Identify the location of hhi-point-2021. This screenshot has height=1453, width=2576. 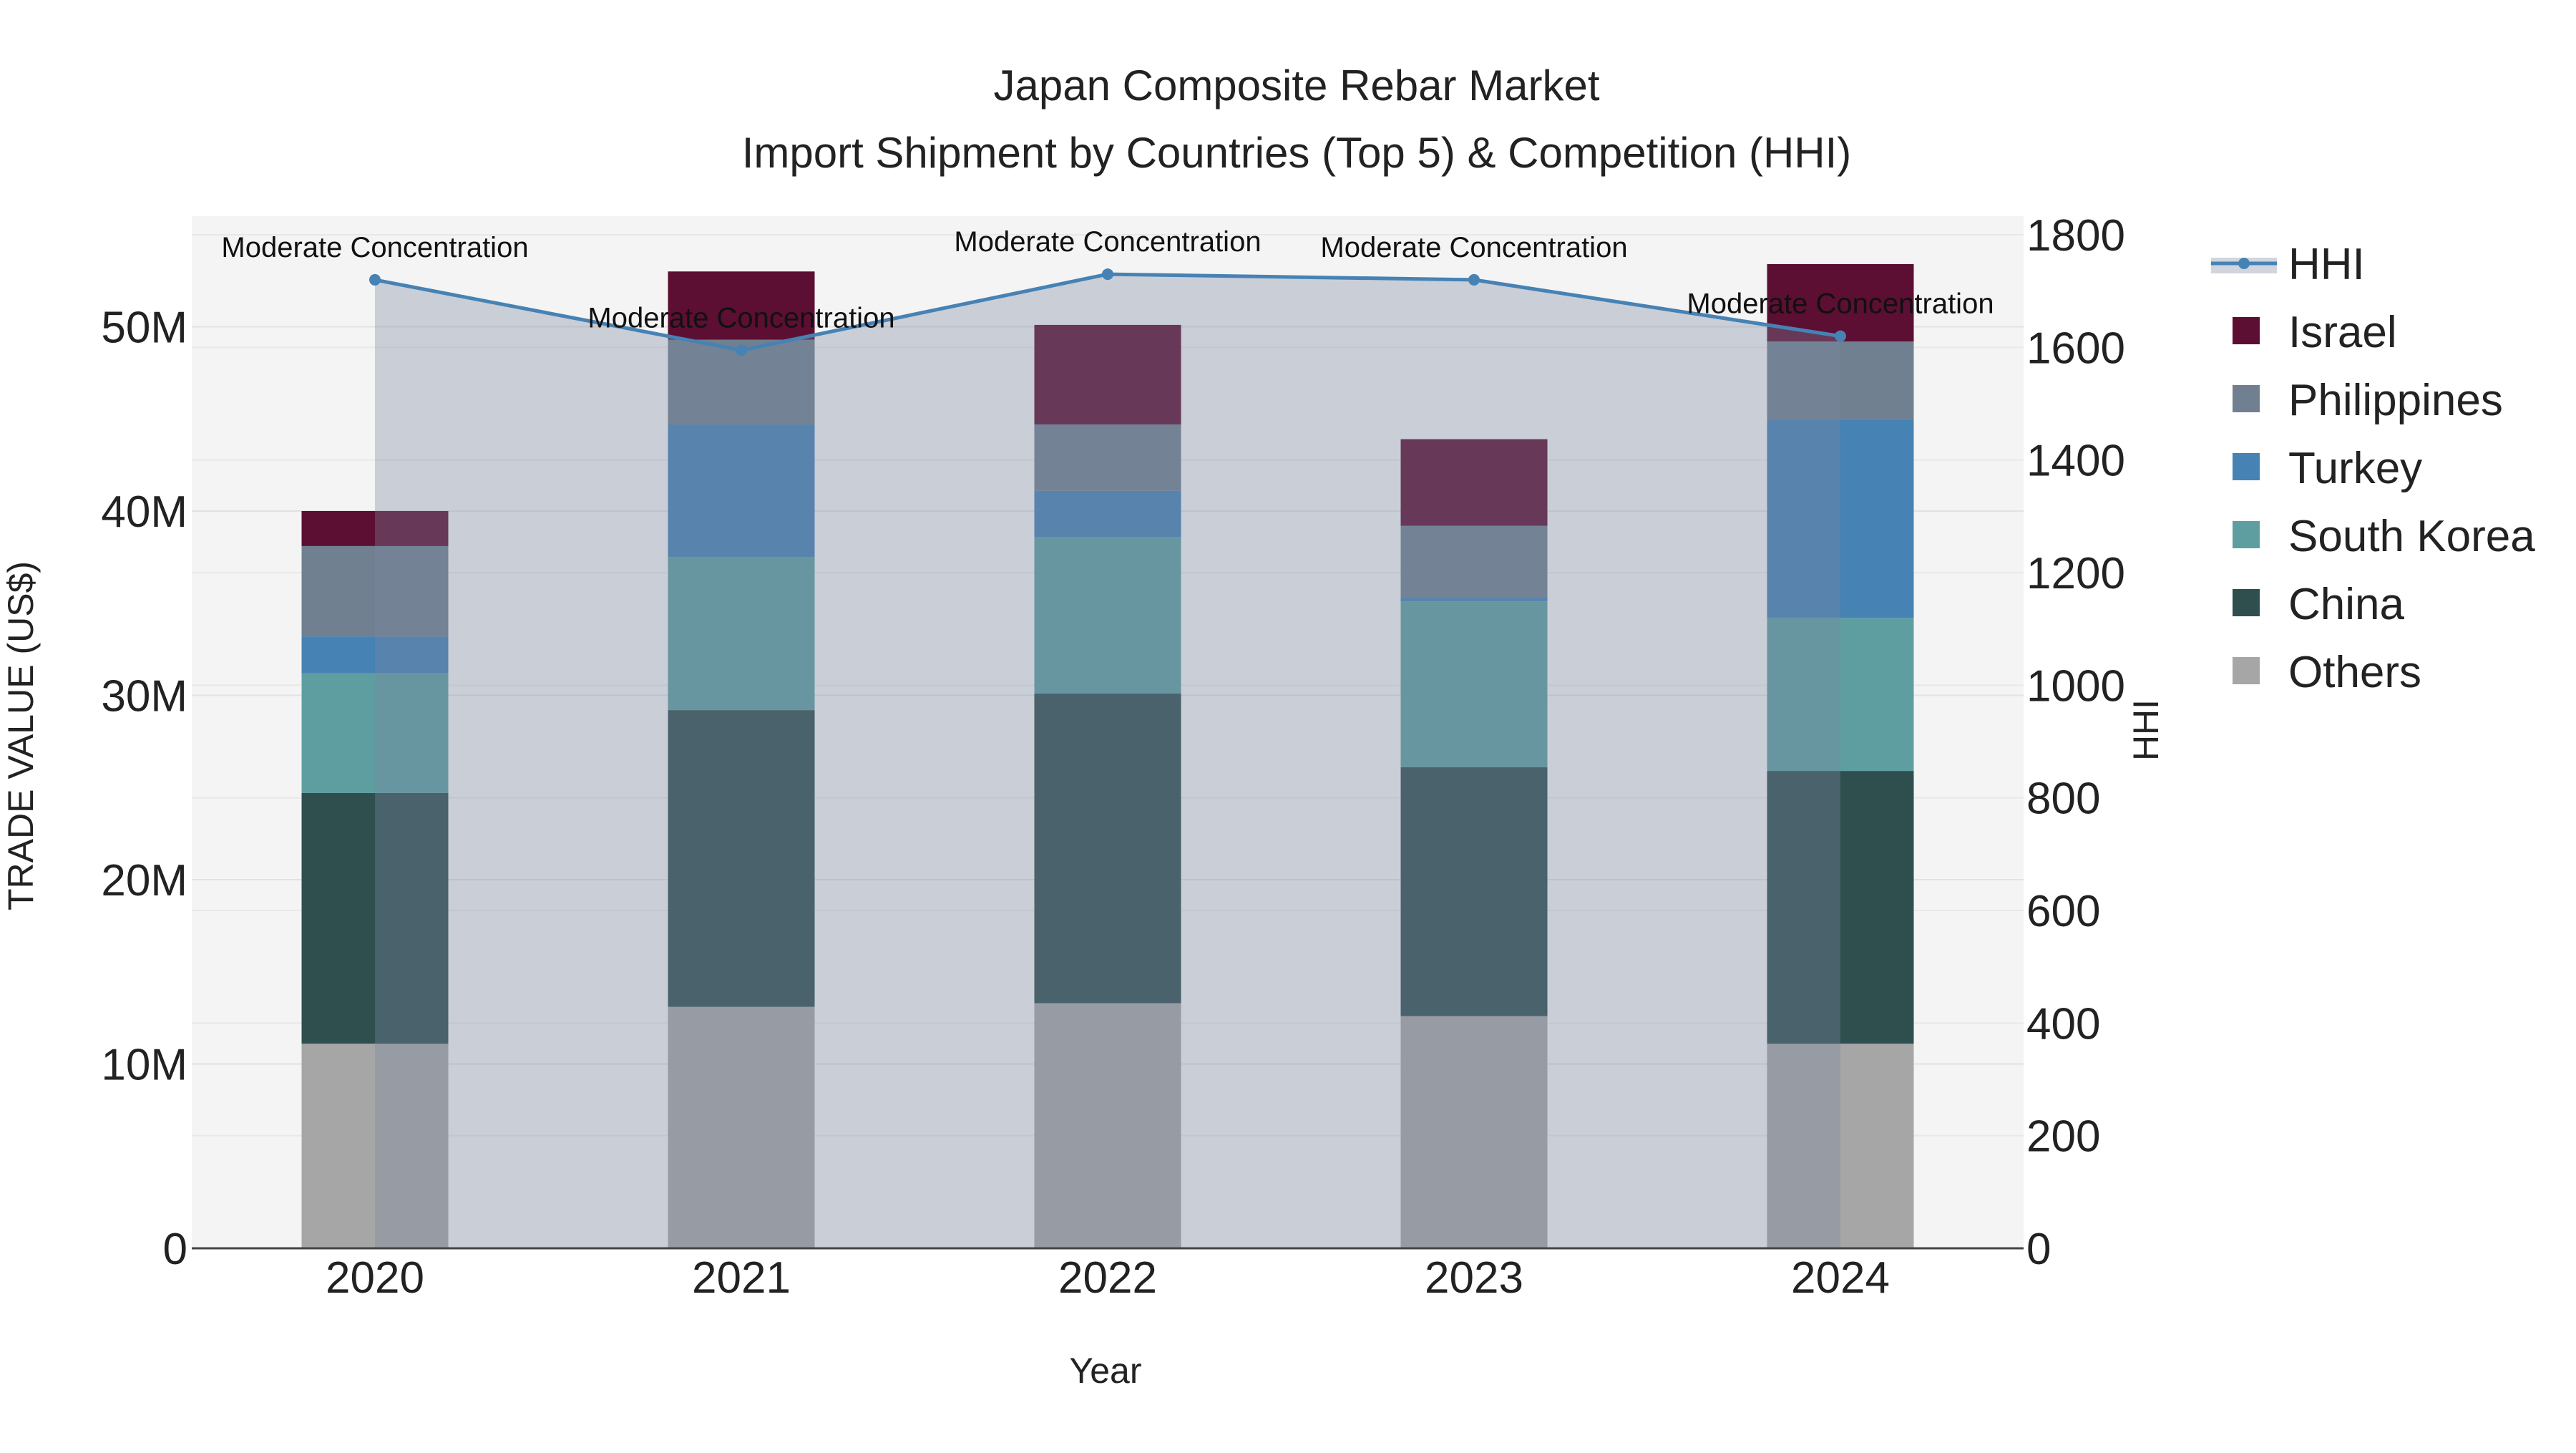
(741, 350).